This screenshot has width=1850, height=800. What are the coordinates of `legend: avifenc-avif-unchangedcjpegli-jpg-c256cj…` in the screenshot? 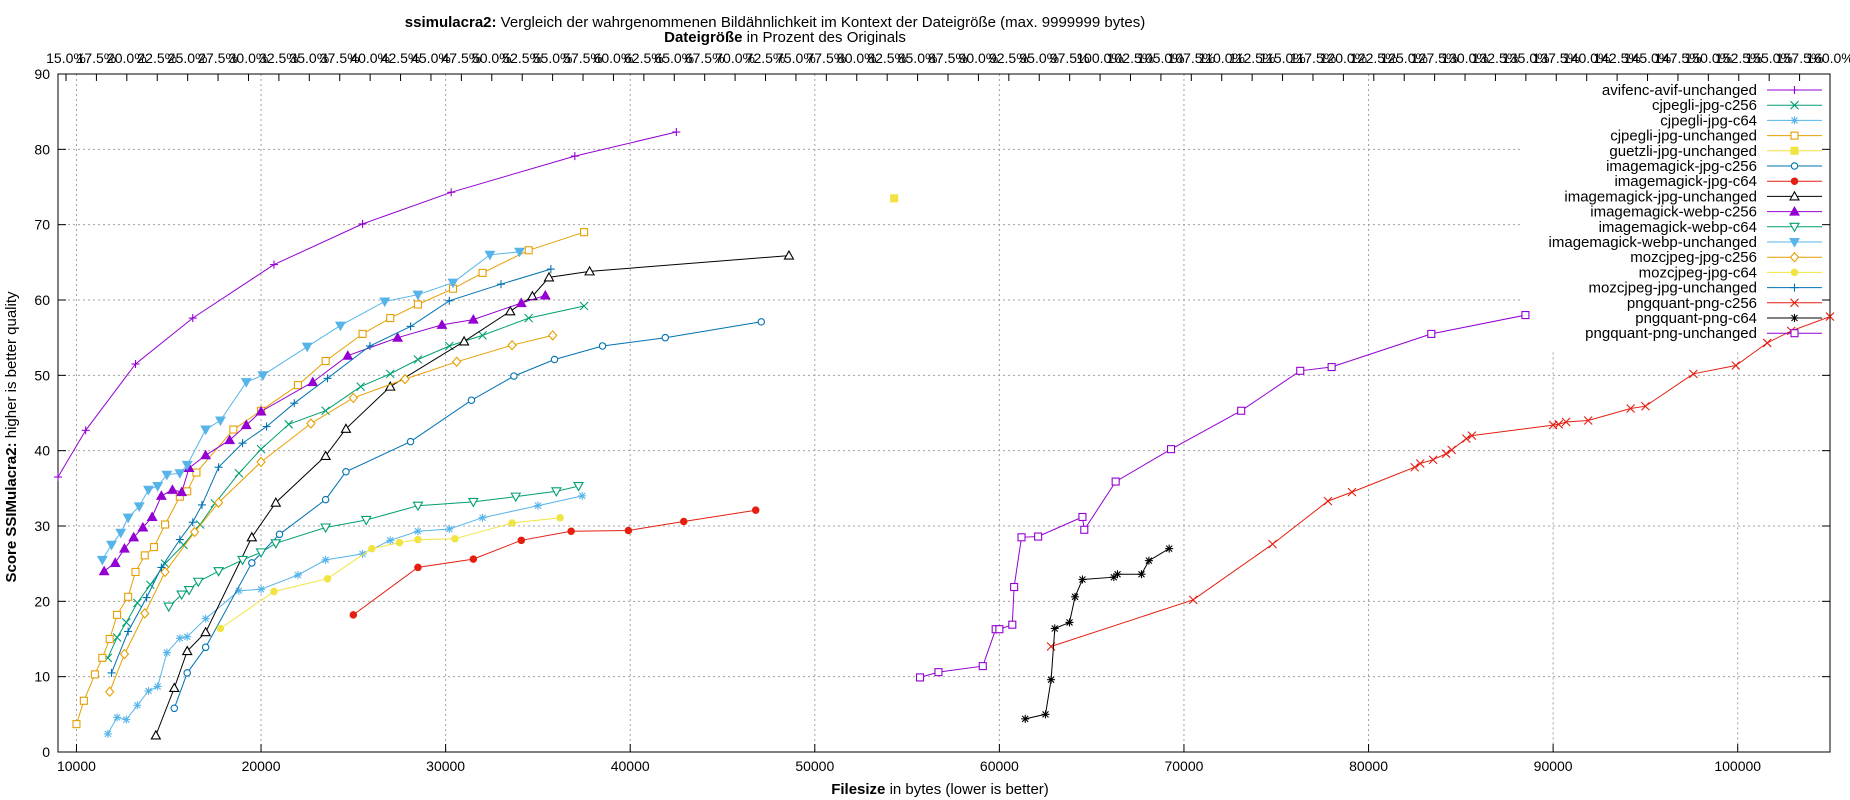 It's located at (1685, 212).